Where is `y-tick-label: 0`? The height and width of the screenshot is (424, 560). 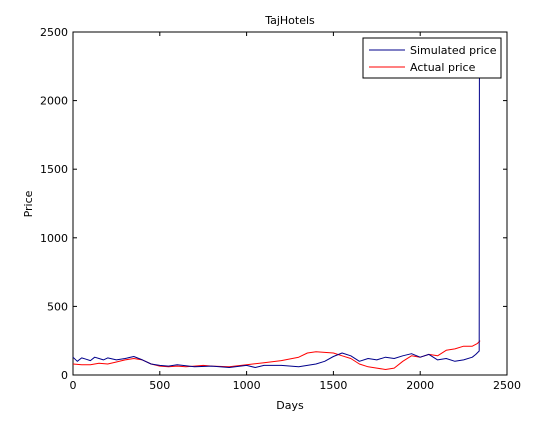 y-tick-label: 0 is located at coordinates (64, 375).